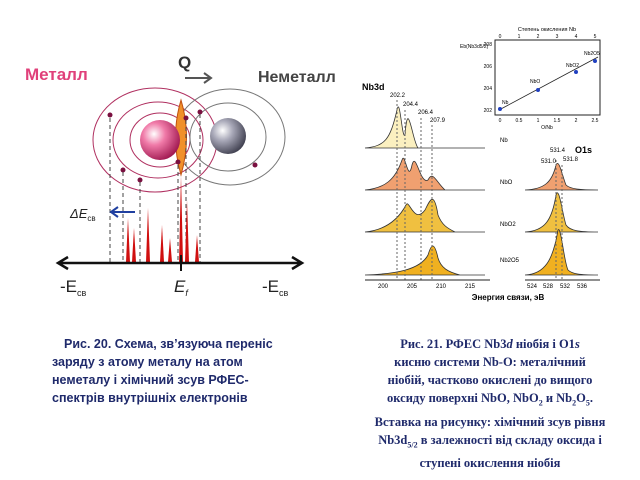 The width and height of the screenshot is (640, 480). I want to click on caption-line: Вставка на рисунку: хімічний зсув рівня, so click(490, 422).